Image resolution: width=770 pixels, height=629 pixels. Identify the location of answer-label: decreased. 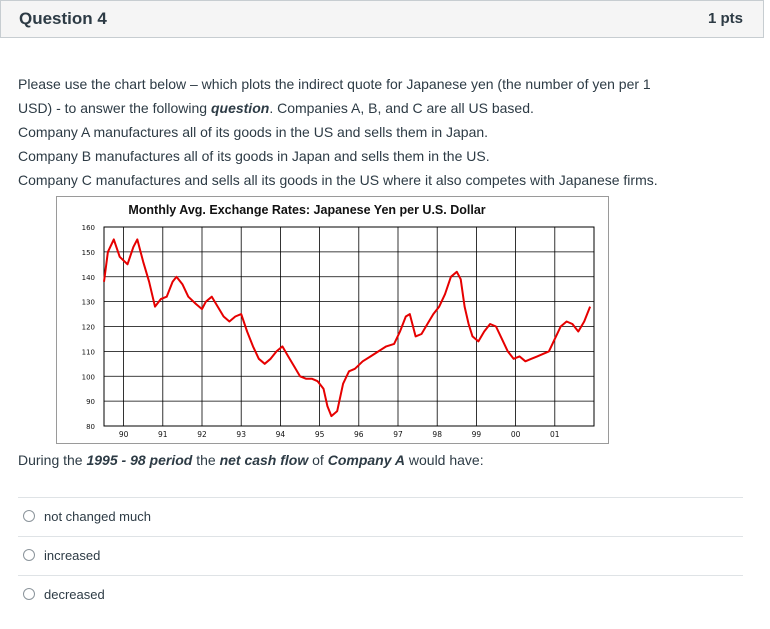
(74, 594).